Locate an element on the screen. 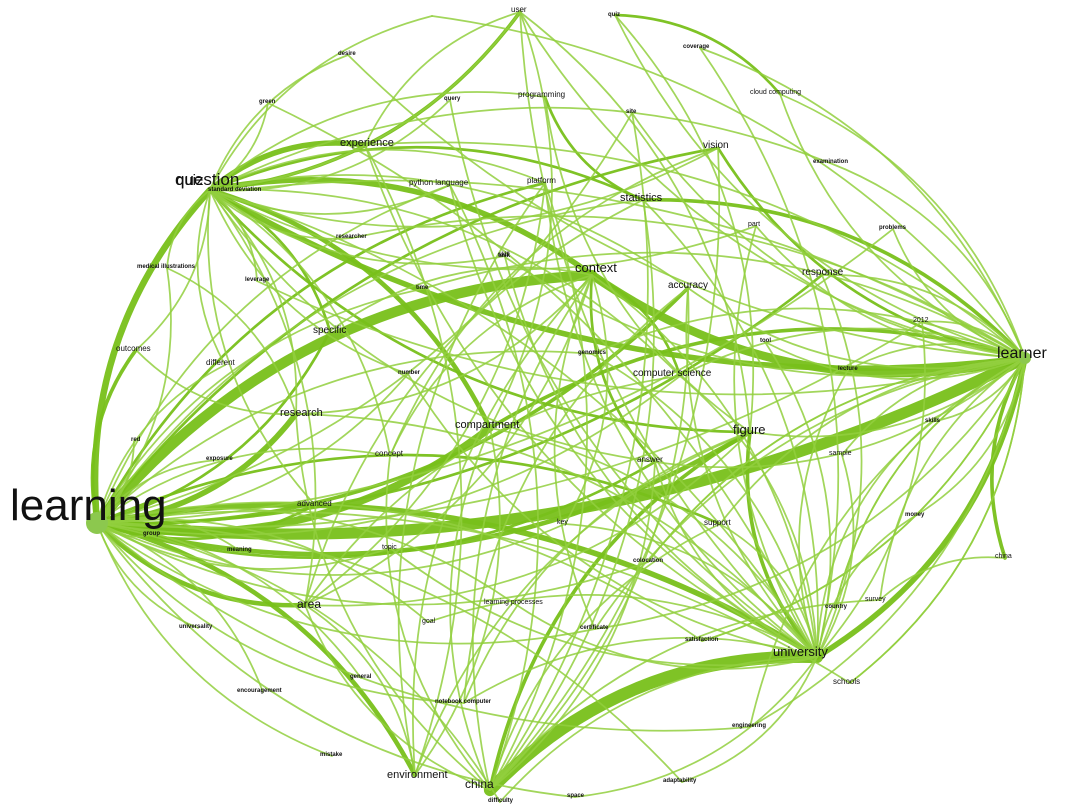  edge-site-learner is located at coordinates (828, 235).